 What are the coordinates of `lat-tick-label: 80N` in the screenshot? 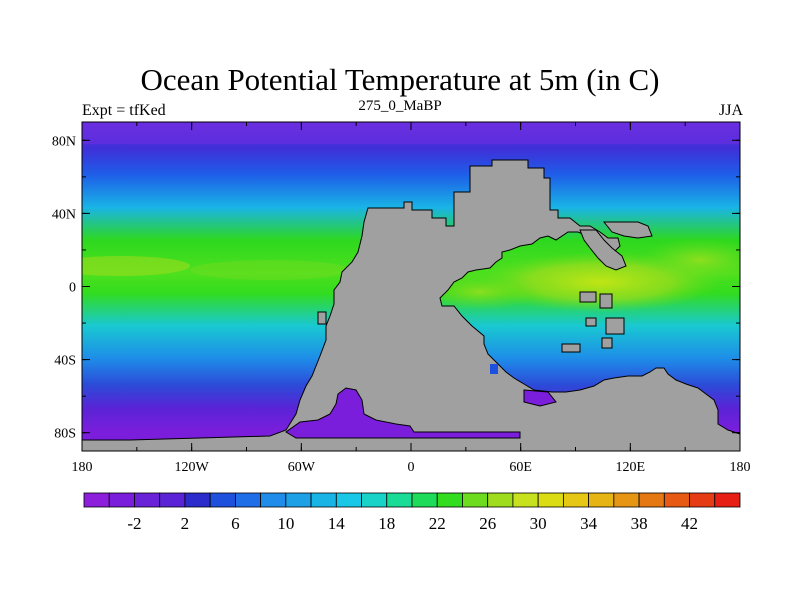 It's located at (64, 141).